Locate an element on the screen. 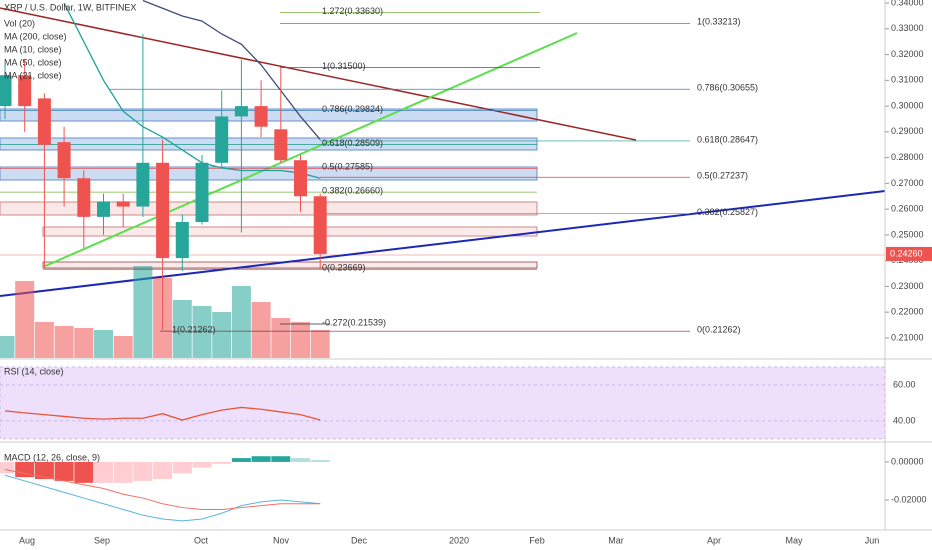 Image resolution: width=932 pixels, height=550 pixels. y-tick-label: 0.31000 is located at coordinates (907, 80).